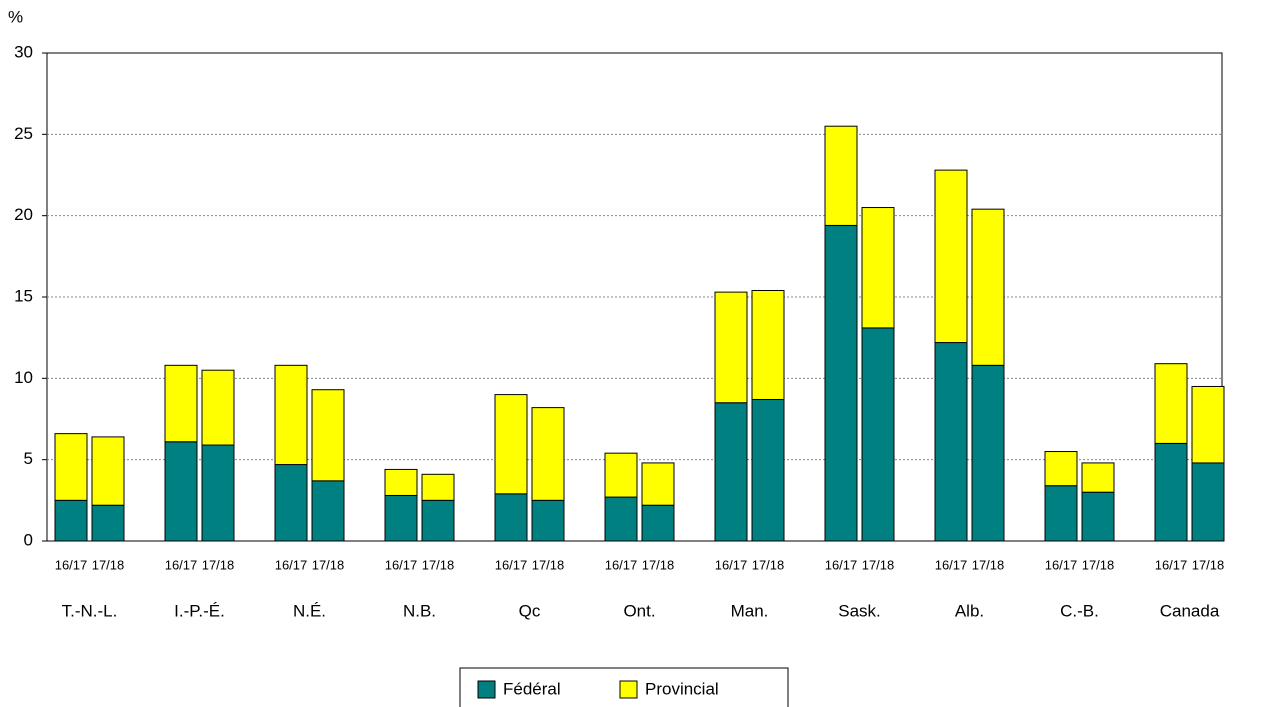  Describe the element at coordinates (419, 610) in the screenshot. I see `group-label: N.B.` at that location.